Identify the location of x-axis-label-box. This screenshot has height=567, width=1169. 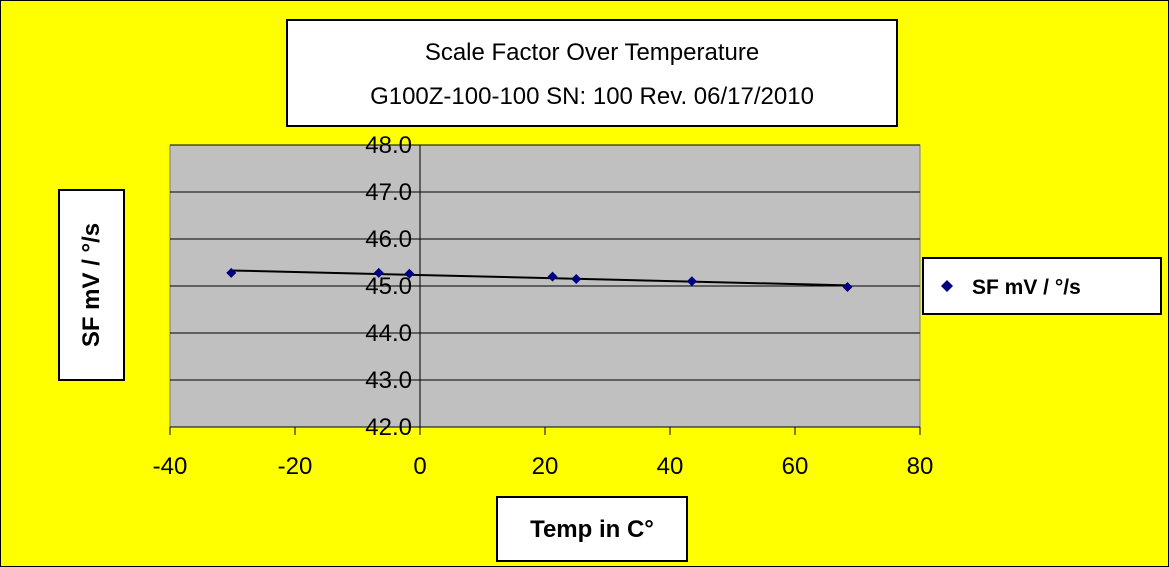
(592, 529).